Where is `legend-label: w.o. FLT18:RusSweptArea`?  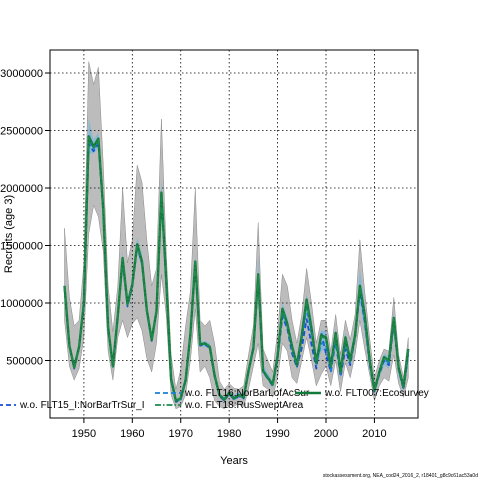 legend-label: w.o. FLT18:RusSweptArea is located at coordinates (244, 405).